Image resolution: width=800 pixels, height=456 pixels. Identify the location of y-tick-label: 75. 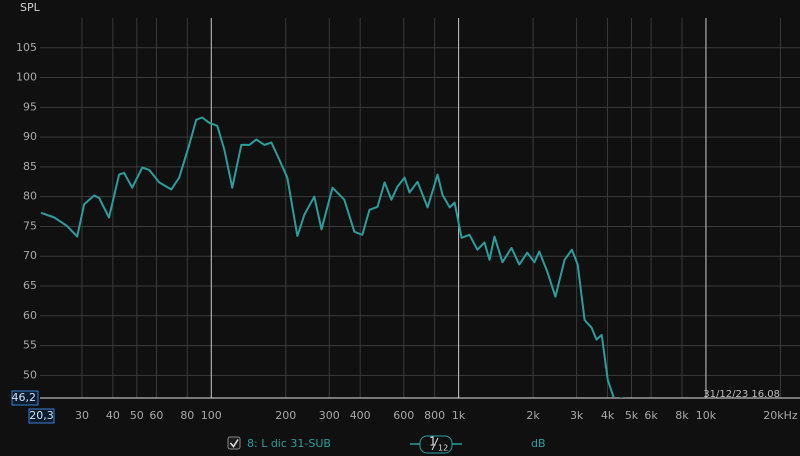
(30, 225).